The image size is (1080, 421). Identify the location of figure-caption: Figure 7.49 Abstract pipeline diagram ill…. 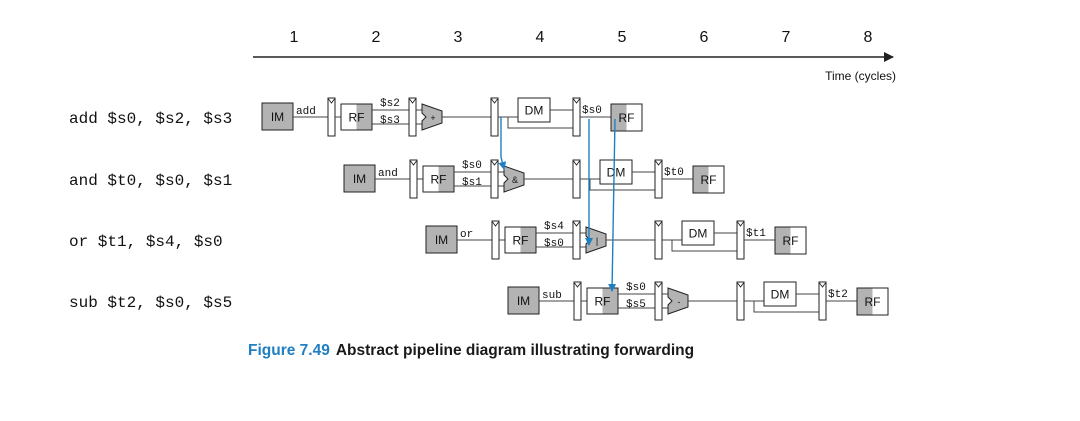
(471, 351).